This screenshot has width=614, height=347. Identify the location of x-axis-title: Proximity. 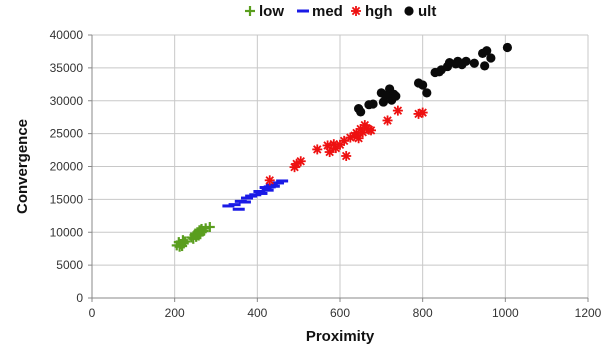
(340, 336).